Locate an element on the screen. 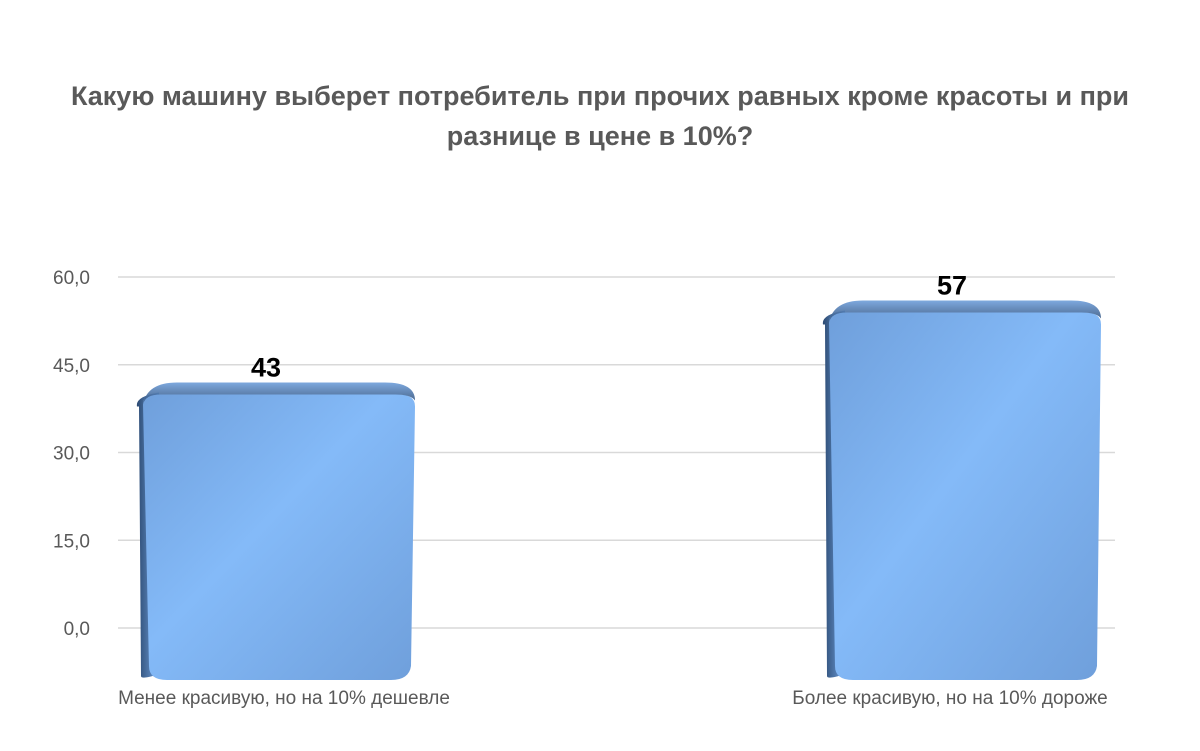  y-tick-label: 15,0 is located at coordinates (71, 541).